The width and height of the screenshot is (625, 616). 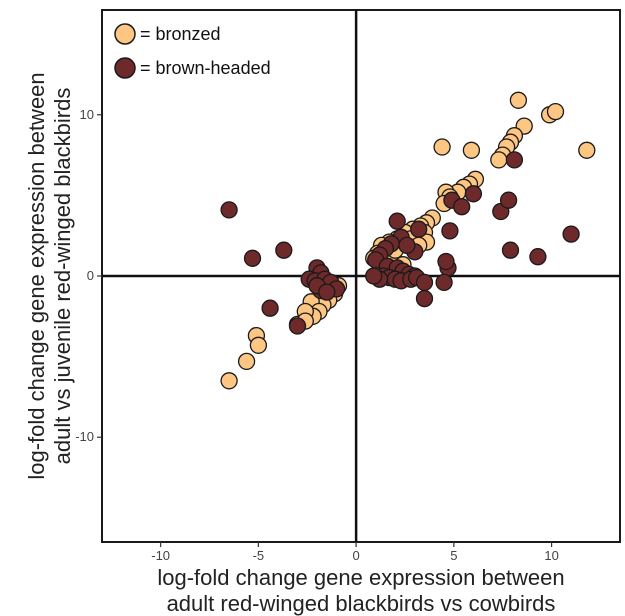 I want to click on x-tick-label: -5, so click(x=259, y=555).